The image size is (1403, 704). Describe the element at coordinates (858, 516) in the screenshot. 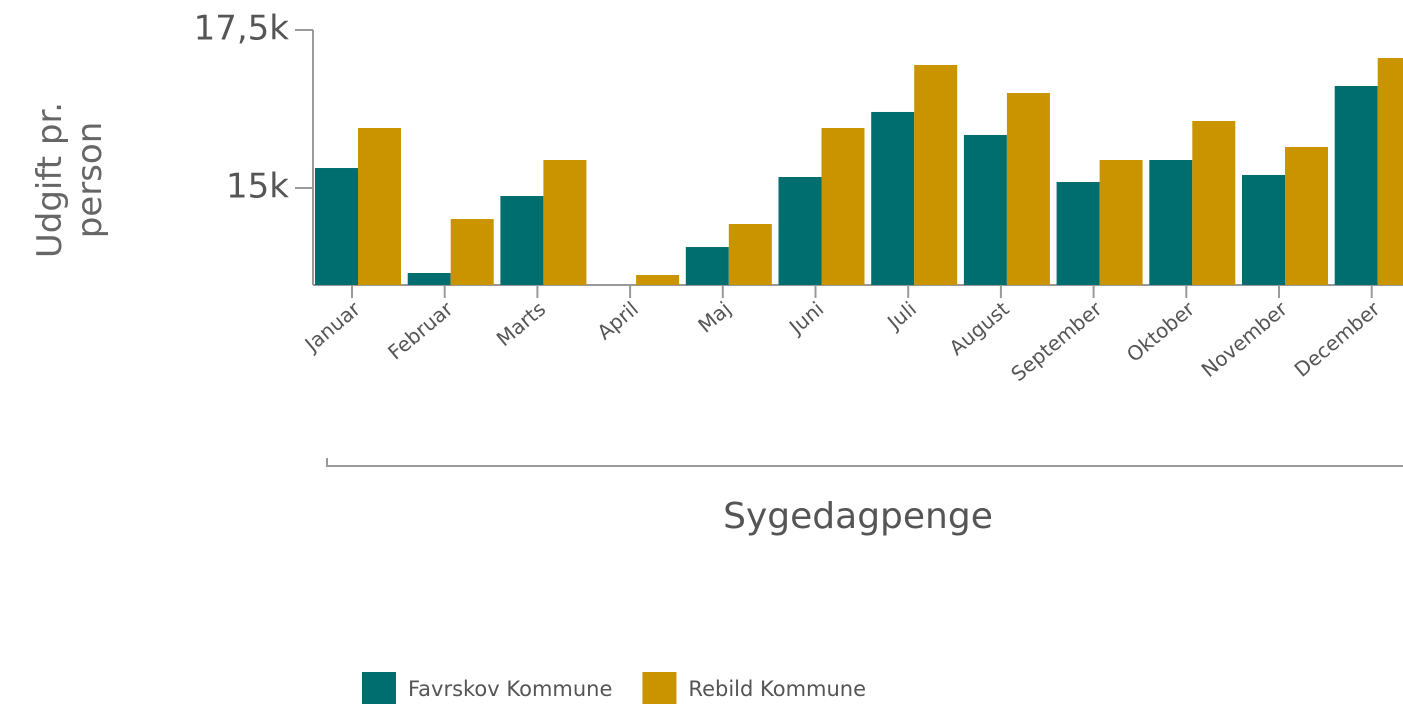

I see `x-axis-title: Sygedagpenge` at that location.